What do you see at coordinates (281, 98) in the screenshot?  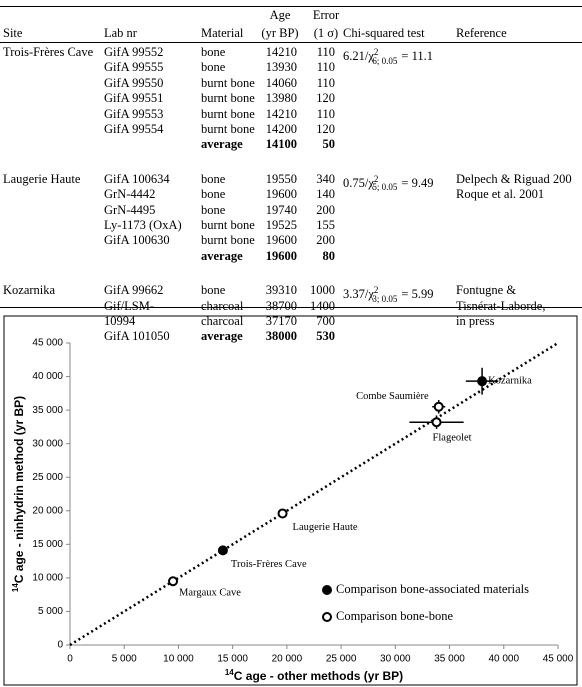 I see `age: 13980` at bounding box center [281, 98].